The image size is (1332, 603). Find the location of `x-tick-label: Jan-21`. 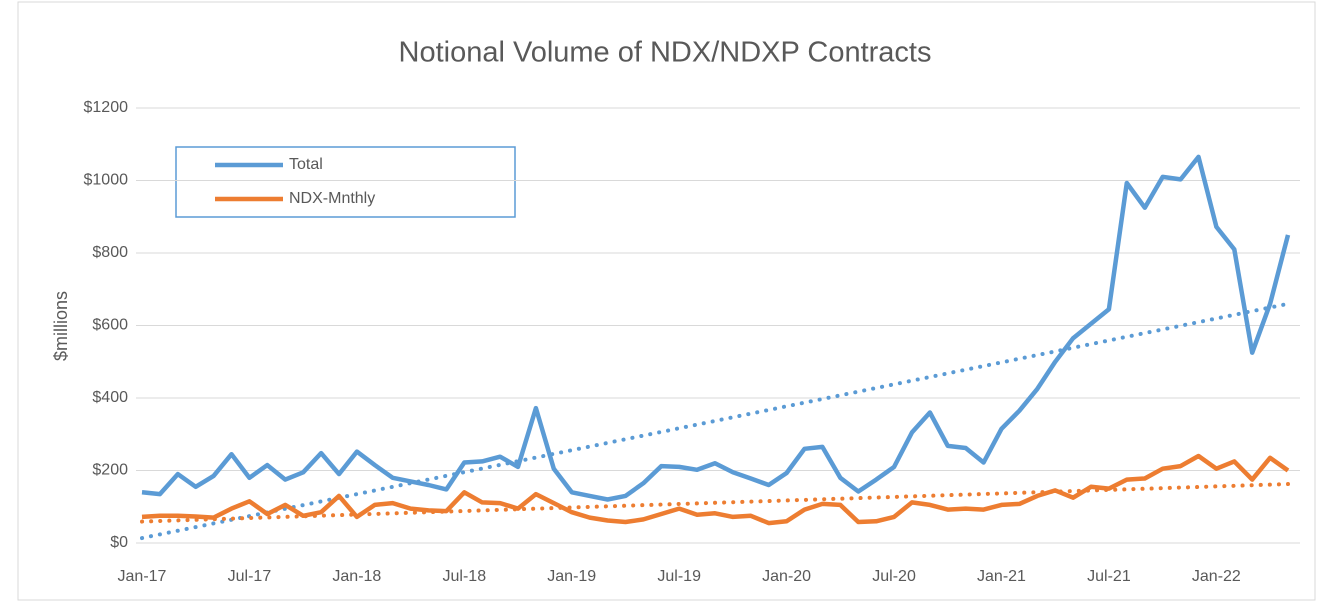

x-tick-label: Jan-21 is located at coordinates (1001, 576).